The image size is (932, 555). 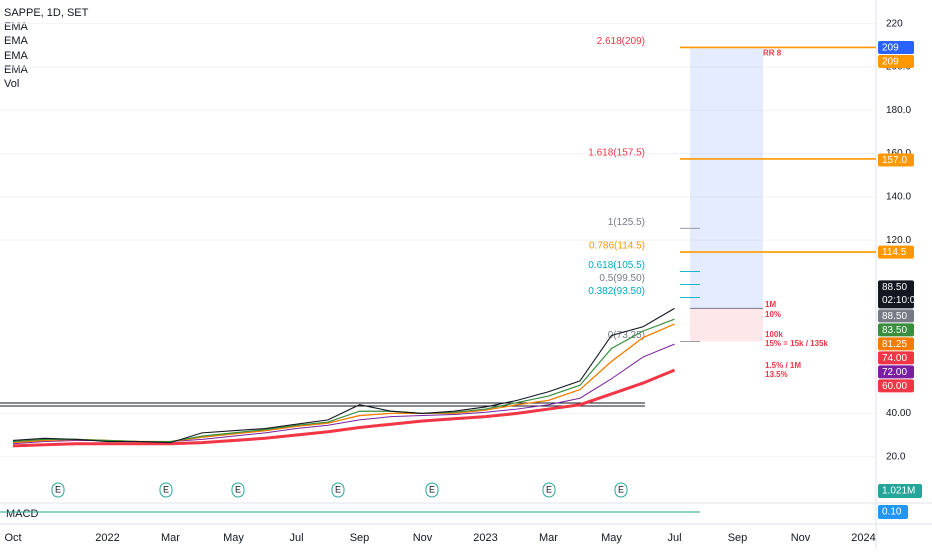 I want to click on y-tick-label: 140.0, so click(x=898, y=197).